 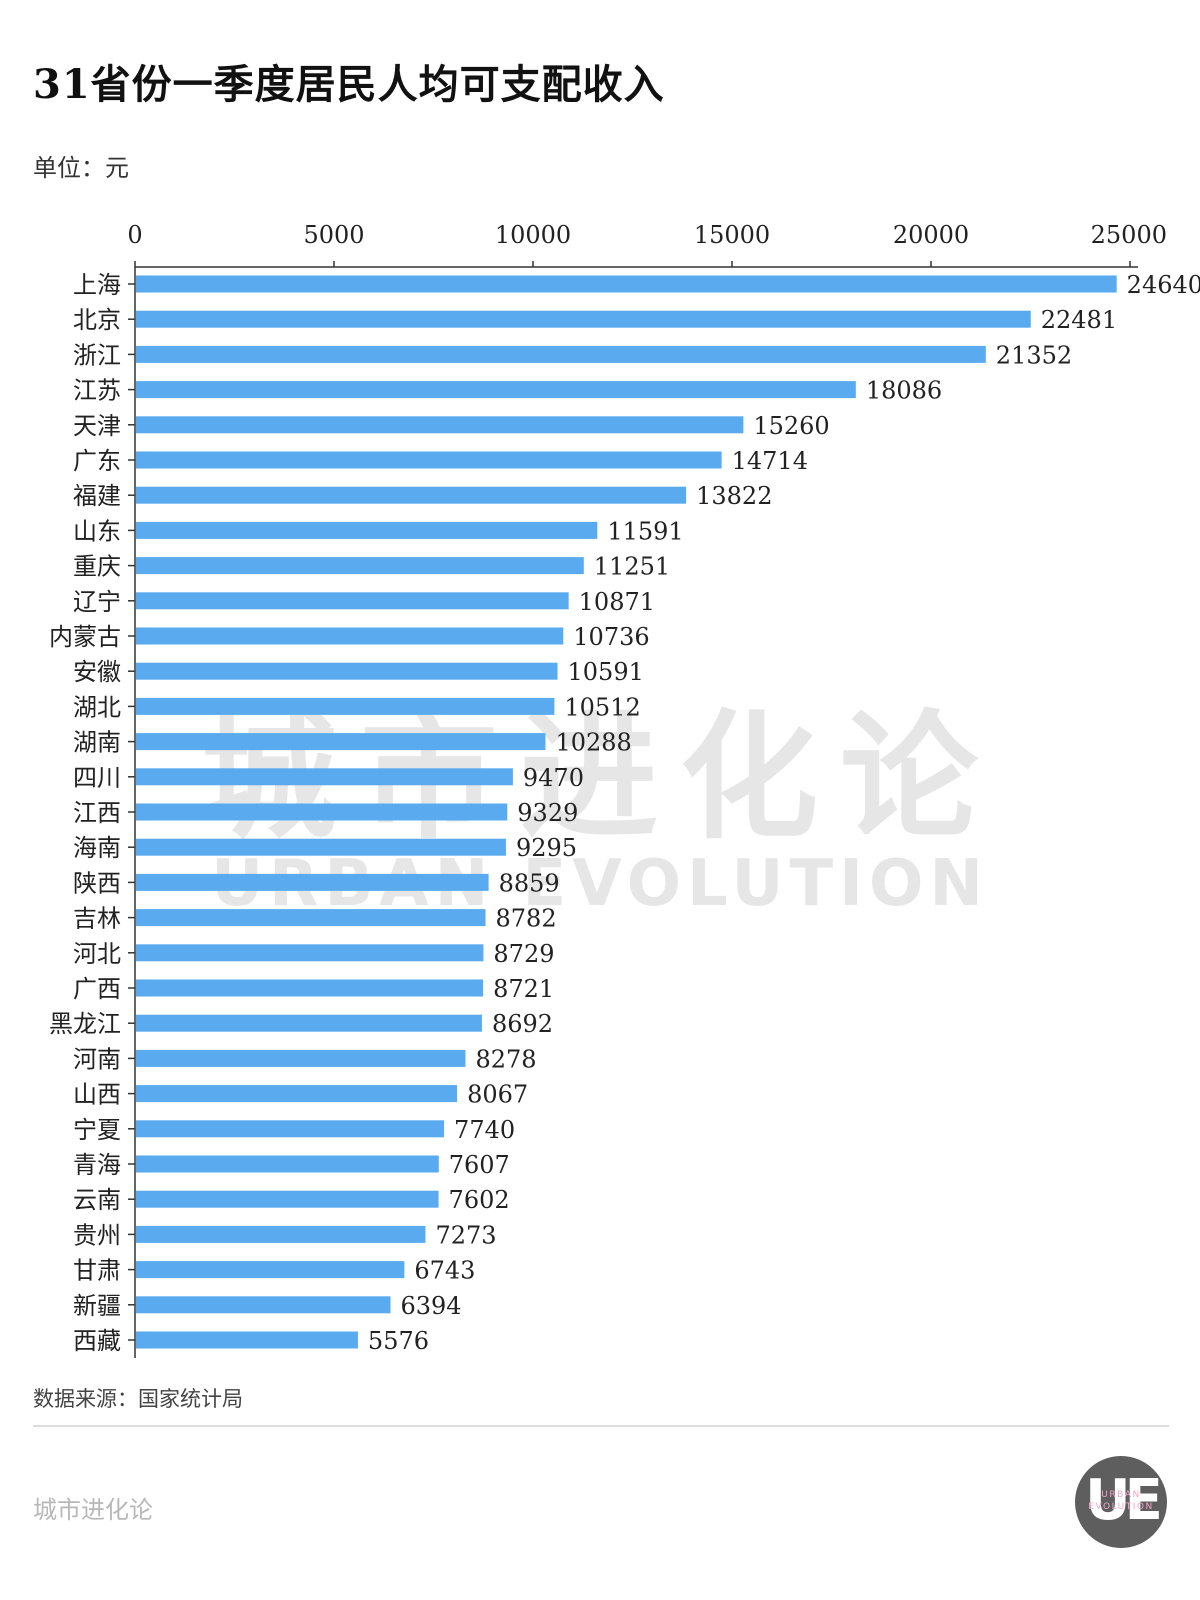 What do you see at coordinates (97, 672) in the screenshot?
I see `category-label: 安徽` at bounding box center [97, 672].